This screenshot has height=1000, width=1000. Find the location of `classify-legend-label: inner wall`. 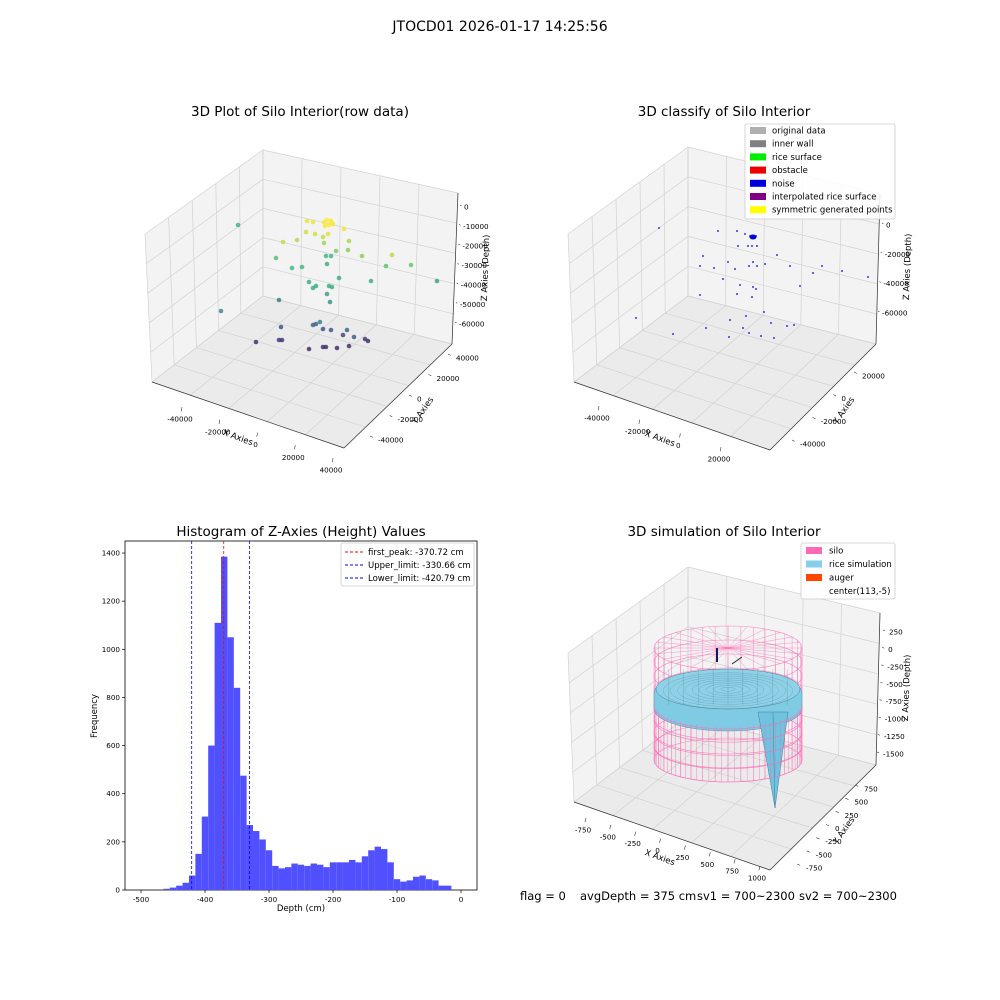

classify-legend-label: inner wall is located at coordinates (792, 145).